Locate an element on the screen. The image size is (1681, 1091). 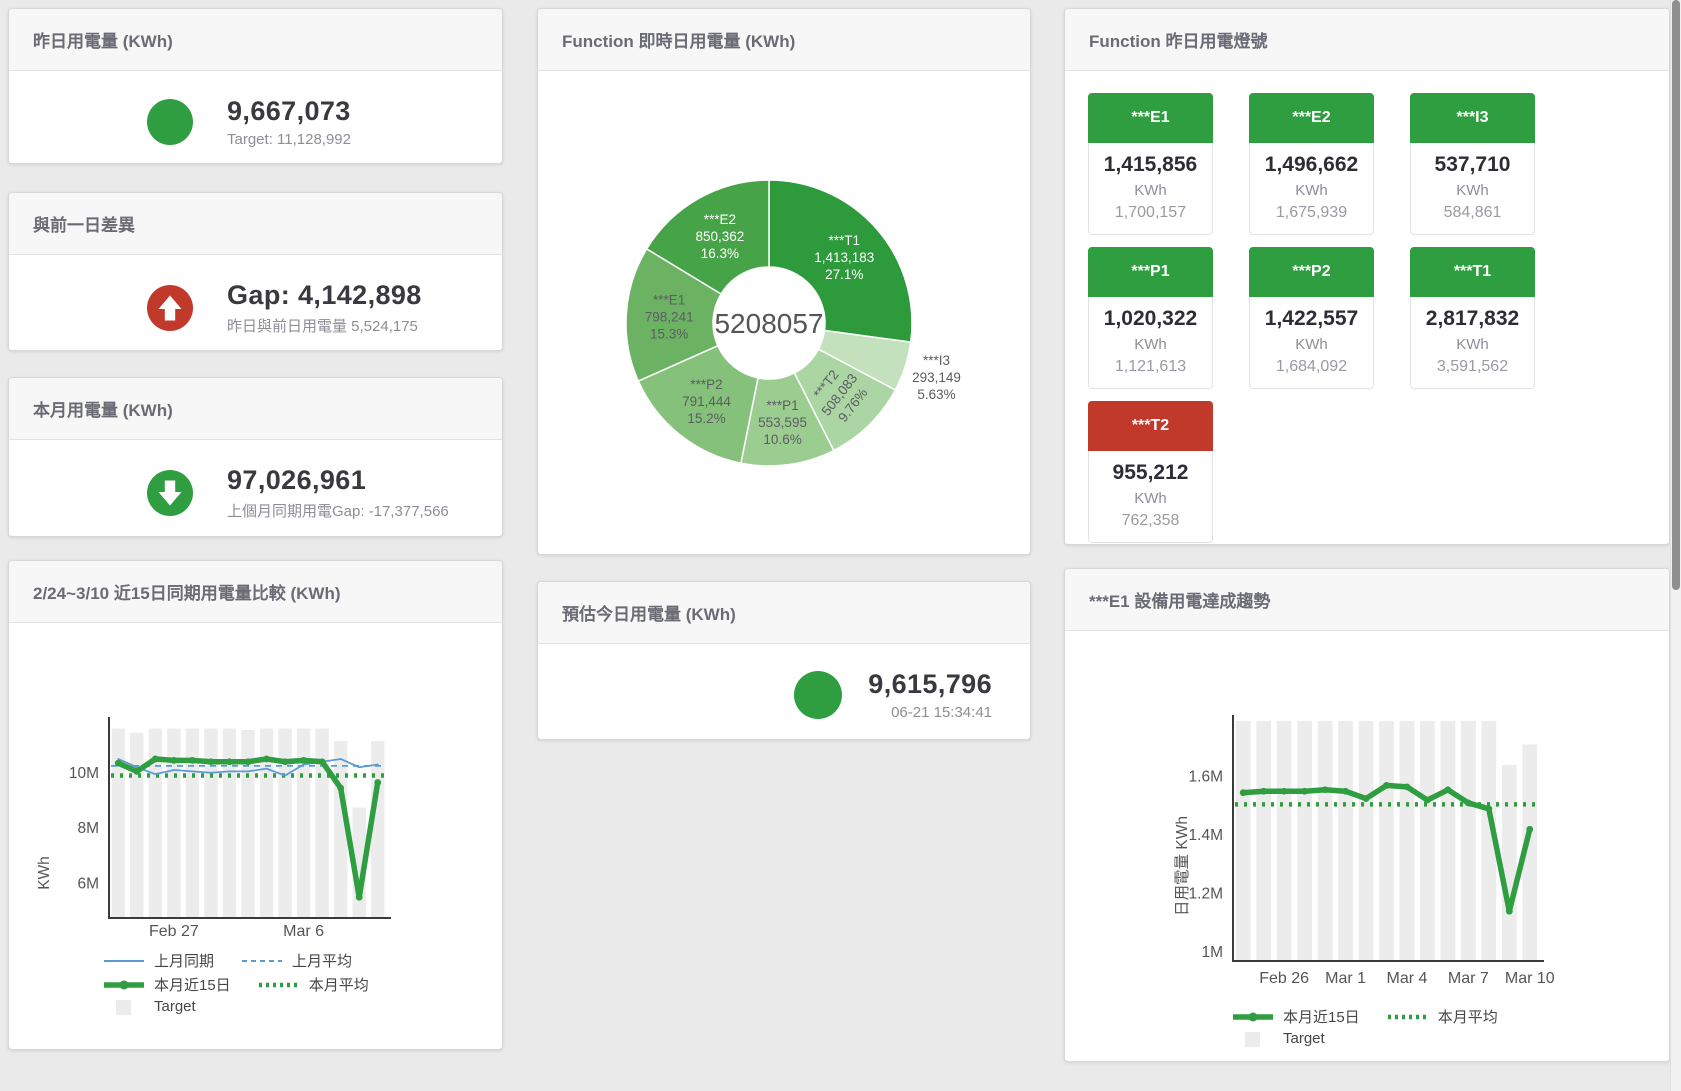
legend-row: Target is located at coordinates (1451, 1038).